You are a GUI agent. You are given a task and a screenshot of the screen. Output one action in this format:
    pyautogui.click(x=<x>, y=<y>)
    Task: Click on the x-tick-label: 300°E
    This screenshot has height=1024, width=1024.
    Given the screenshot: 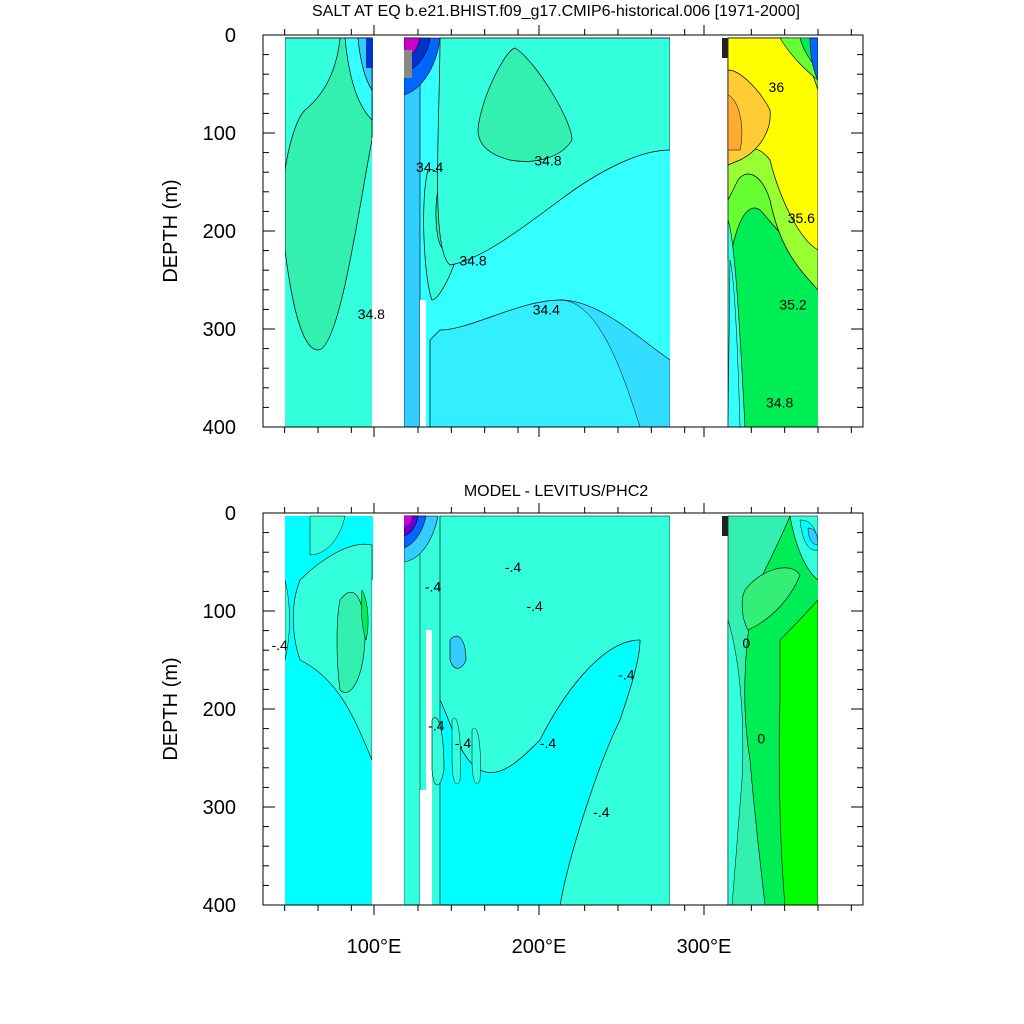 What is the action you would take?
    pyautogui.click(x=704, y=947)
    